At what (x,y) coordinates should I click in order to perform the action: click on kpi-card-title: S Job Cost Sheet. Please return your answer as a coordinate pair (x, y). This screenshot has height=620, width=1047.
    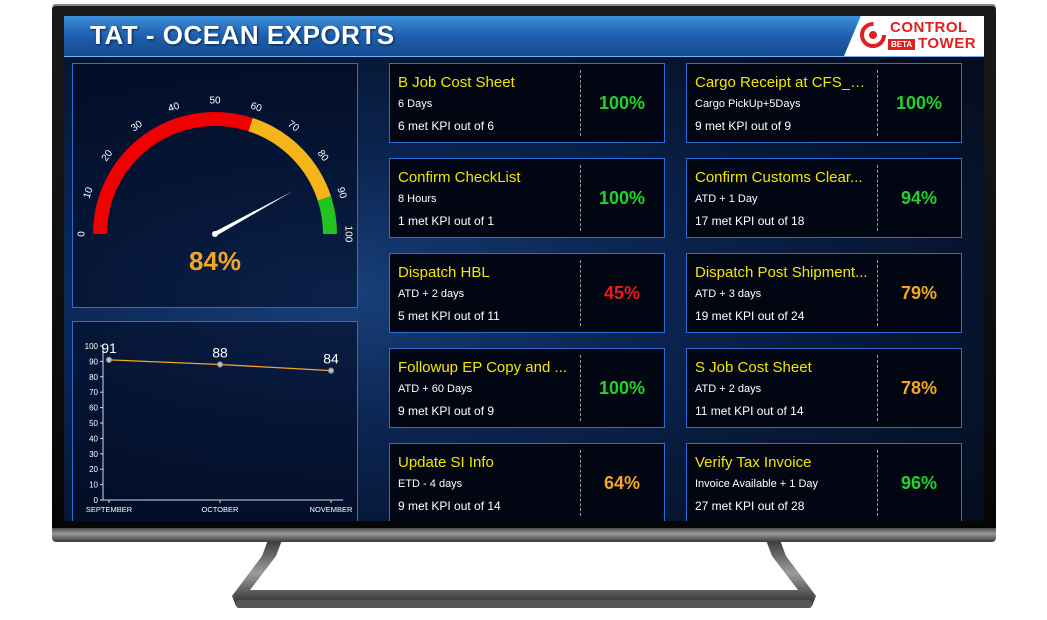
    Looking at the image, I should click on (753, 367).